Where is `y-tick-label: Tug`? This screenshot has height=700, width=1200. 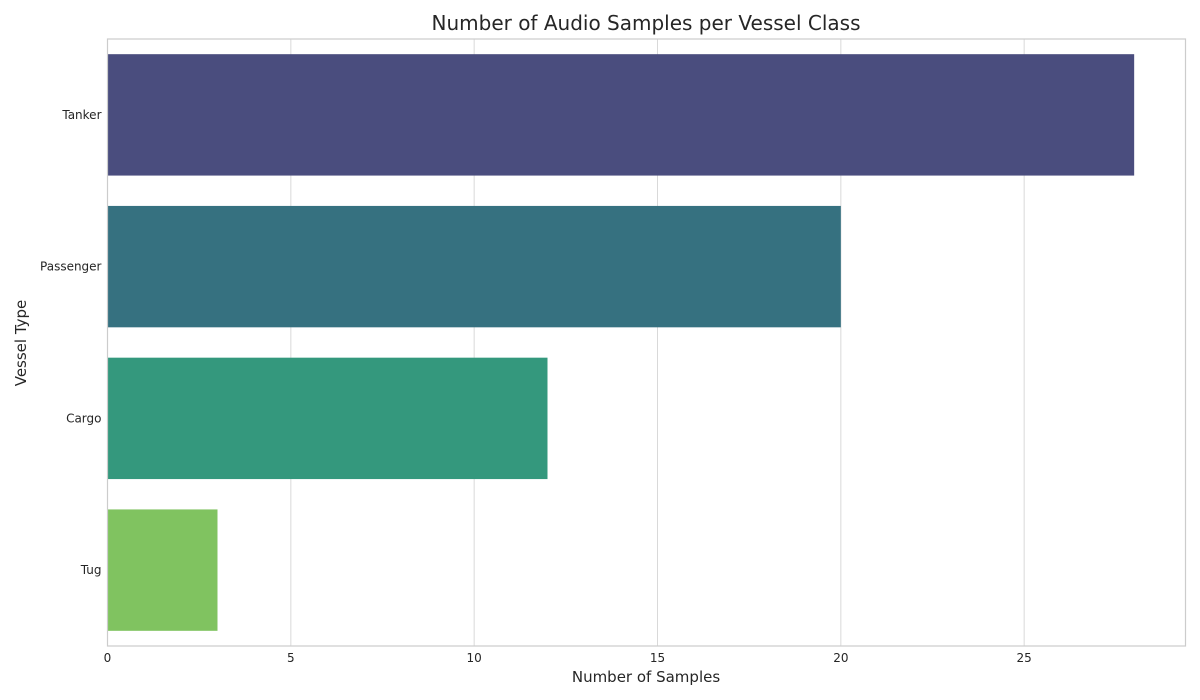
y-tick-label: Tug is located at coordinates (91, 570).